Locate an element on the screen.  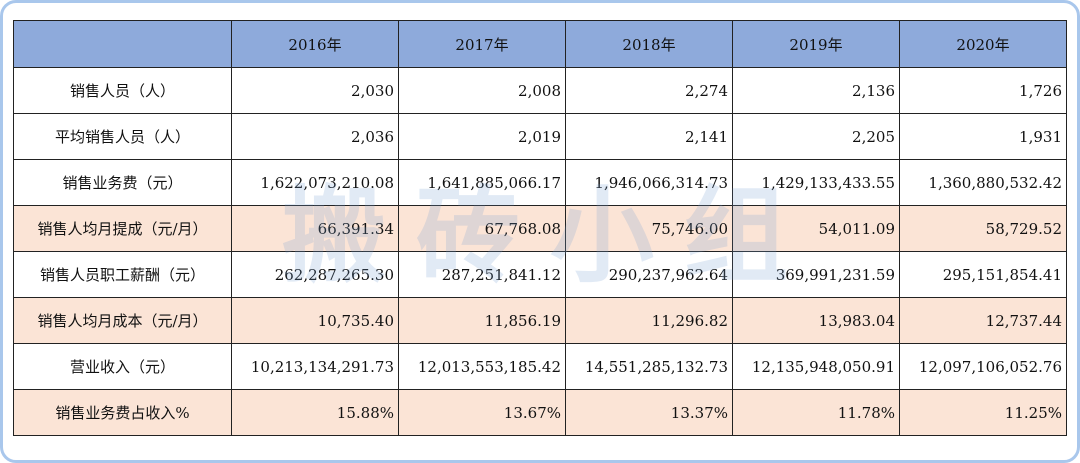
row-label: 销售人均月提成（元/月） is located at coordinates (122, 228).